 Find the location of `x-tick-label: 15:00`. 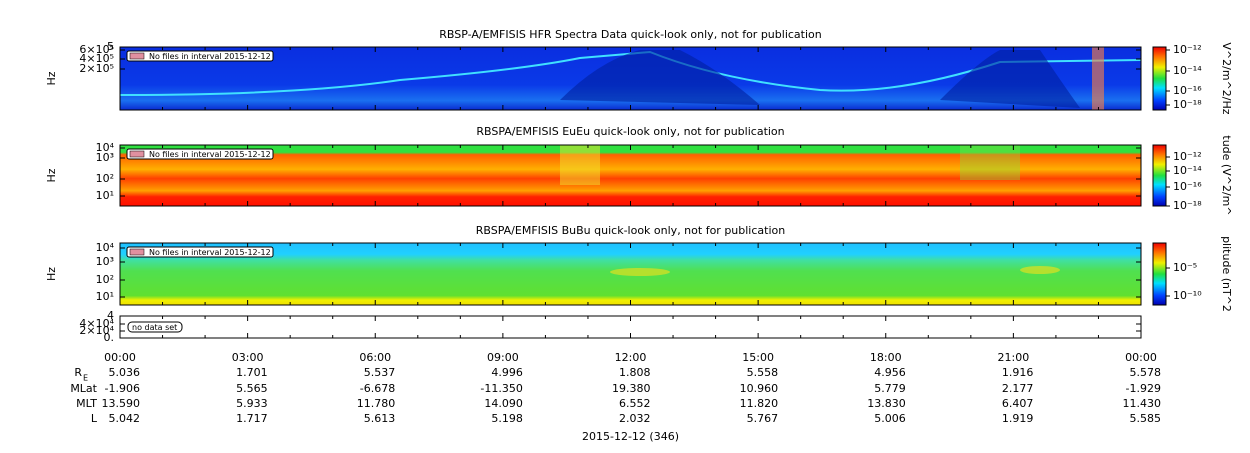

x-tick-label: 15:00 is located at coordinates (758, 357).